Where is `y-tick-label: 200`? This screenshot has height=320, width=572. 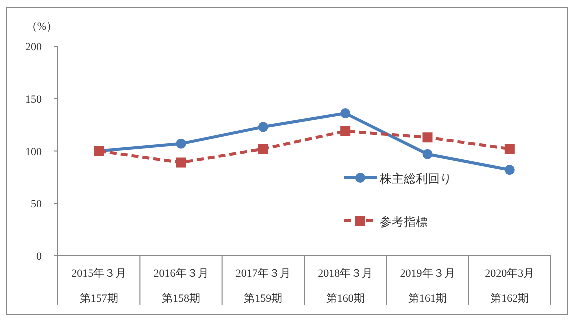 y-tick-label: 200 is located at coordinates (34, 48).